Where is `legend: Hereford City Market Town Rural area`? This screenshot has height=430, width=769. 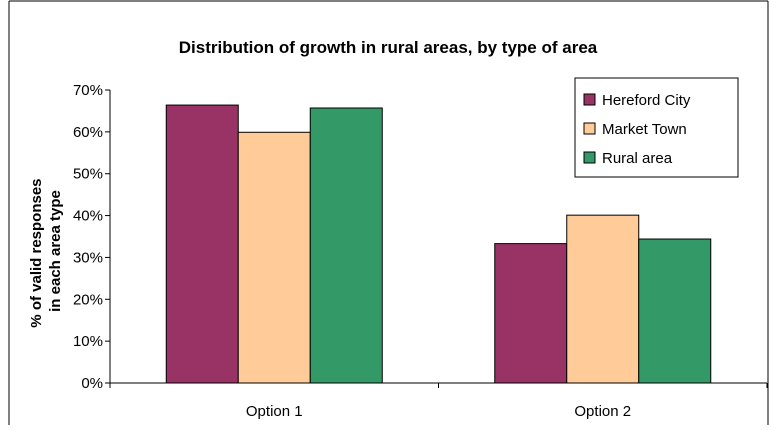 legend: Hereford City Market Town Rural area is located at coordinates (656, 127).